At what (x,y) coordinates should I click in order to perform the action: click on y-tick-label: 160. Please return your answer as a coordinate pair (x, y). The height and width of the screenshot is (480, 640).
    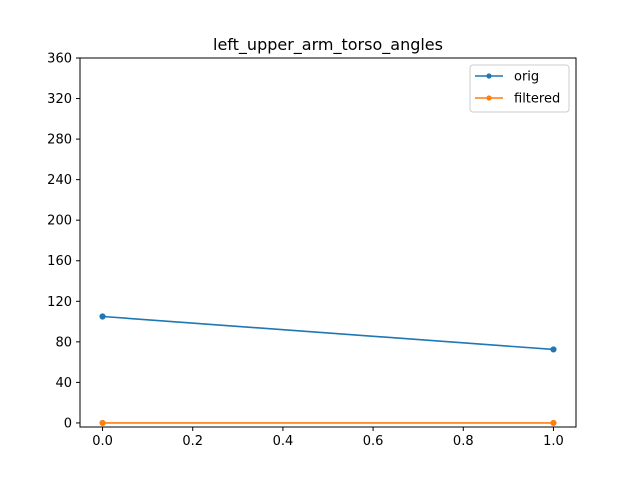
    Looking at the image, I should click on (59, 261).